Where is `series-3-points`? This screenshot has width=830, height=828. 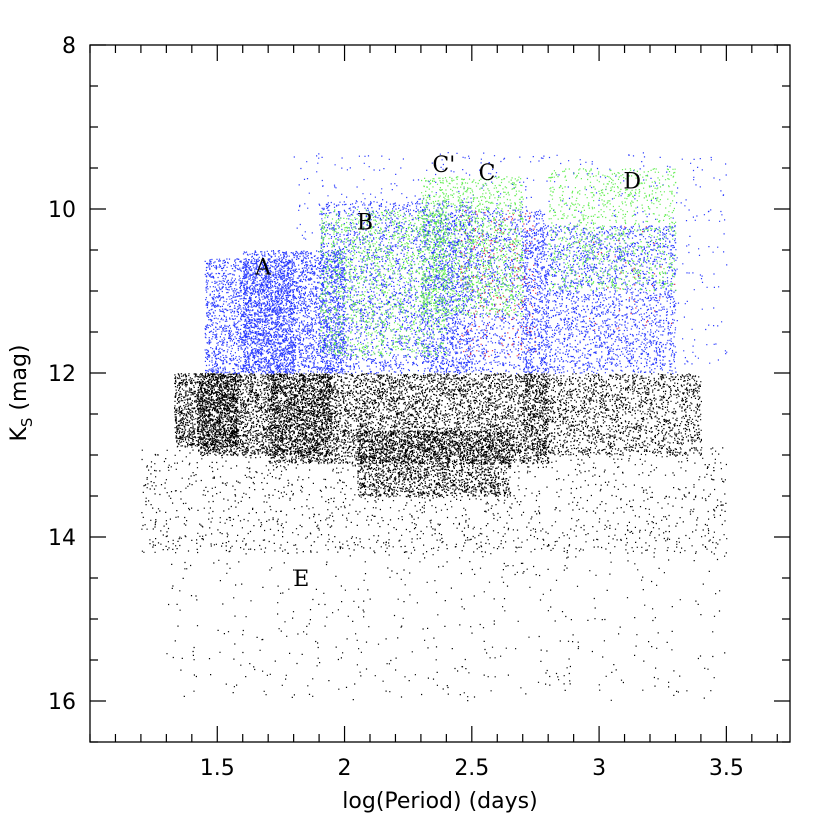 series-3-points is located at coordinates (567, 283).